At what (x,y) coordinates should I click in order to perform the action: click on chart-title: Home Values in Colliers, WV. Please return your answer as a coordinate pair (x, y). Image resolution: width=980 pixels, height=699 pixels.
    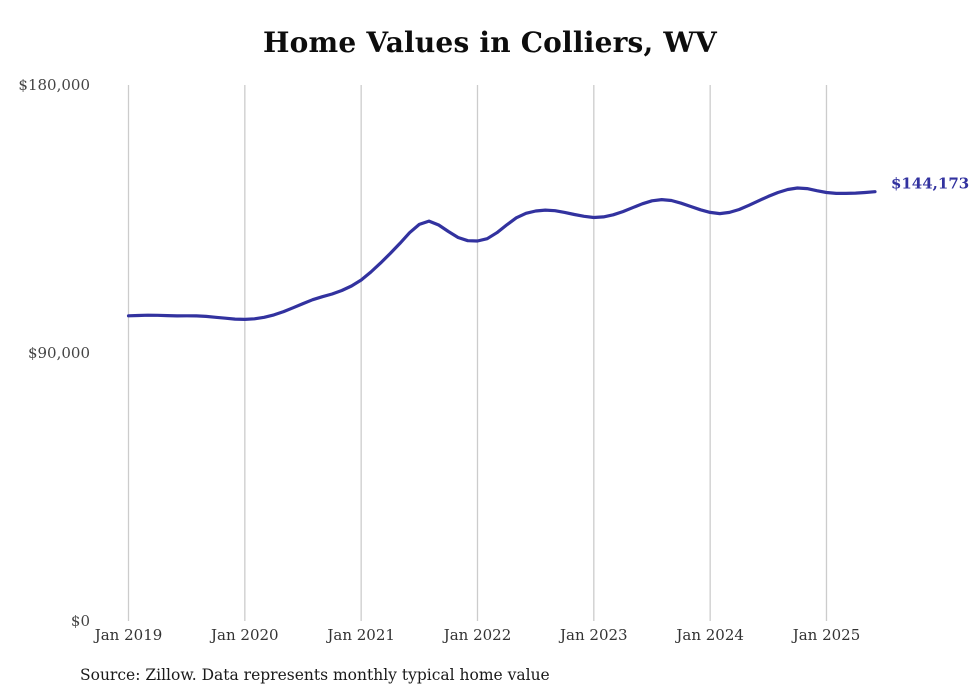
    Looking at the image, I should click on (490, 42).